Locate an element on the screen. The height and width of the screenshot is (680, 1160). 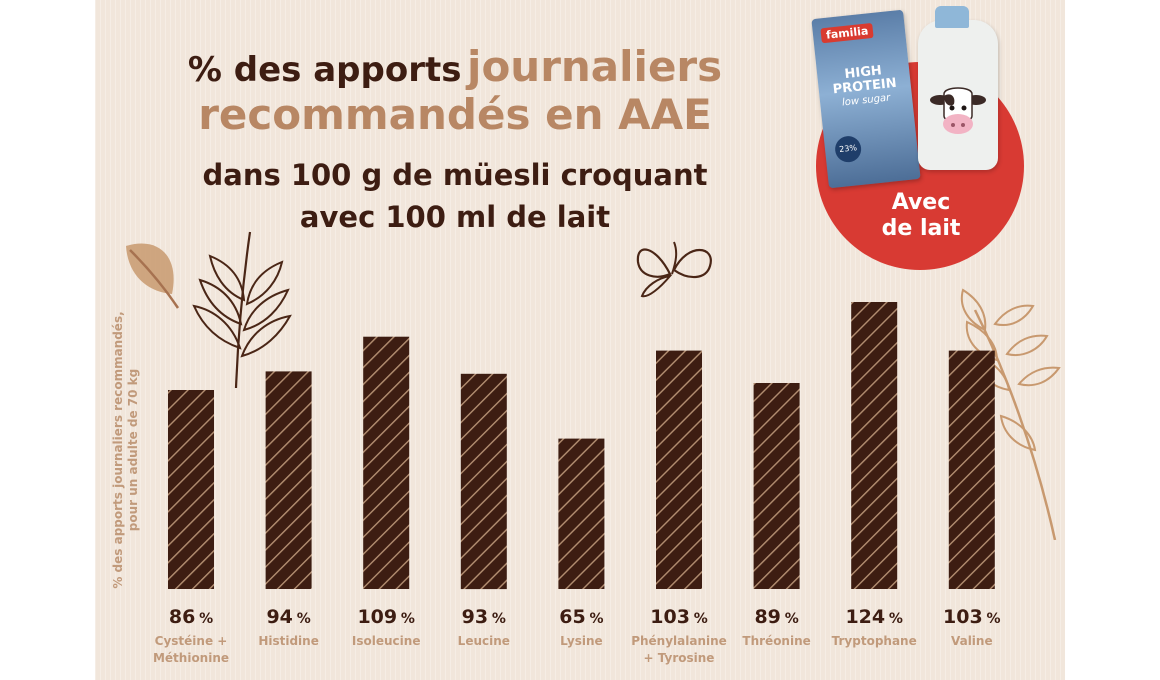
badge-line-1: Avec is located at coordinates (921, 202).